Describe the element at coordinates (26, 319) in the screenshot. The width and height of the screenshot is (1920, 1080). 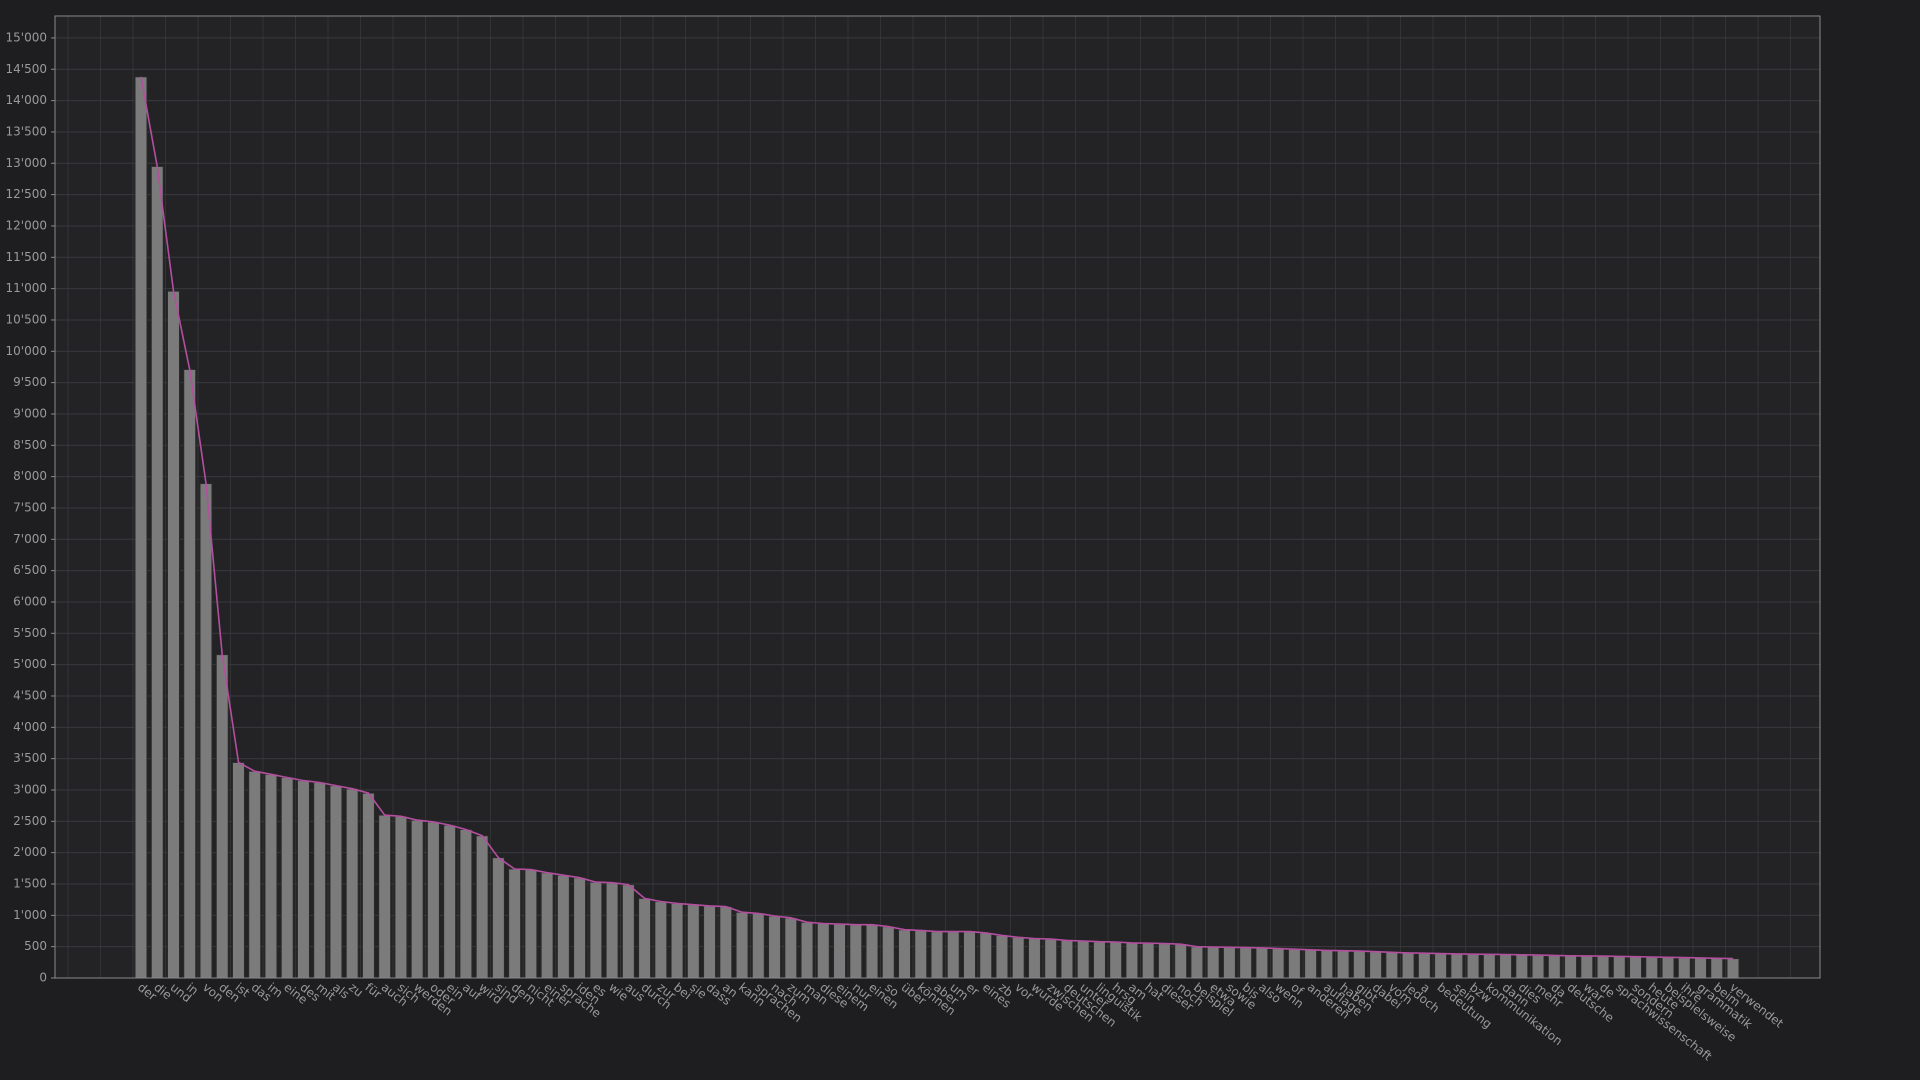
I see `y-tick-label: 10'500` at that location.